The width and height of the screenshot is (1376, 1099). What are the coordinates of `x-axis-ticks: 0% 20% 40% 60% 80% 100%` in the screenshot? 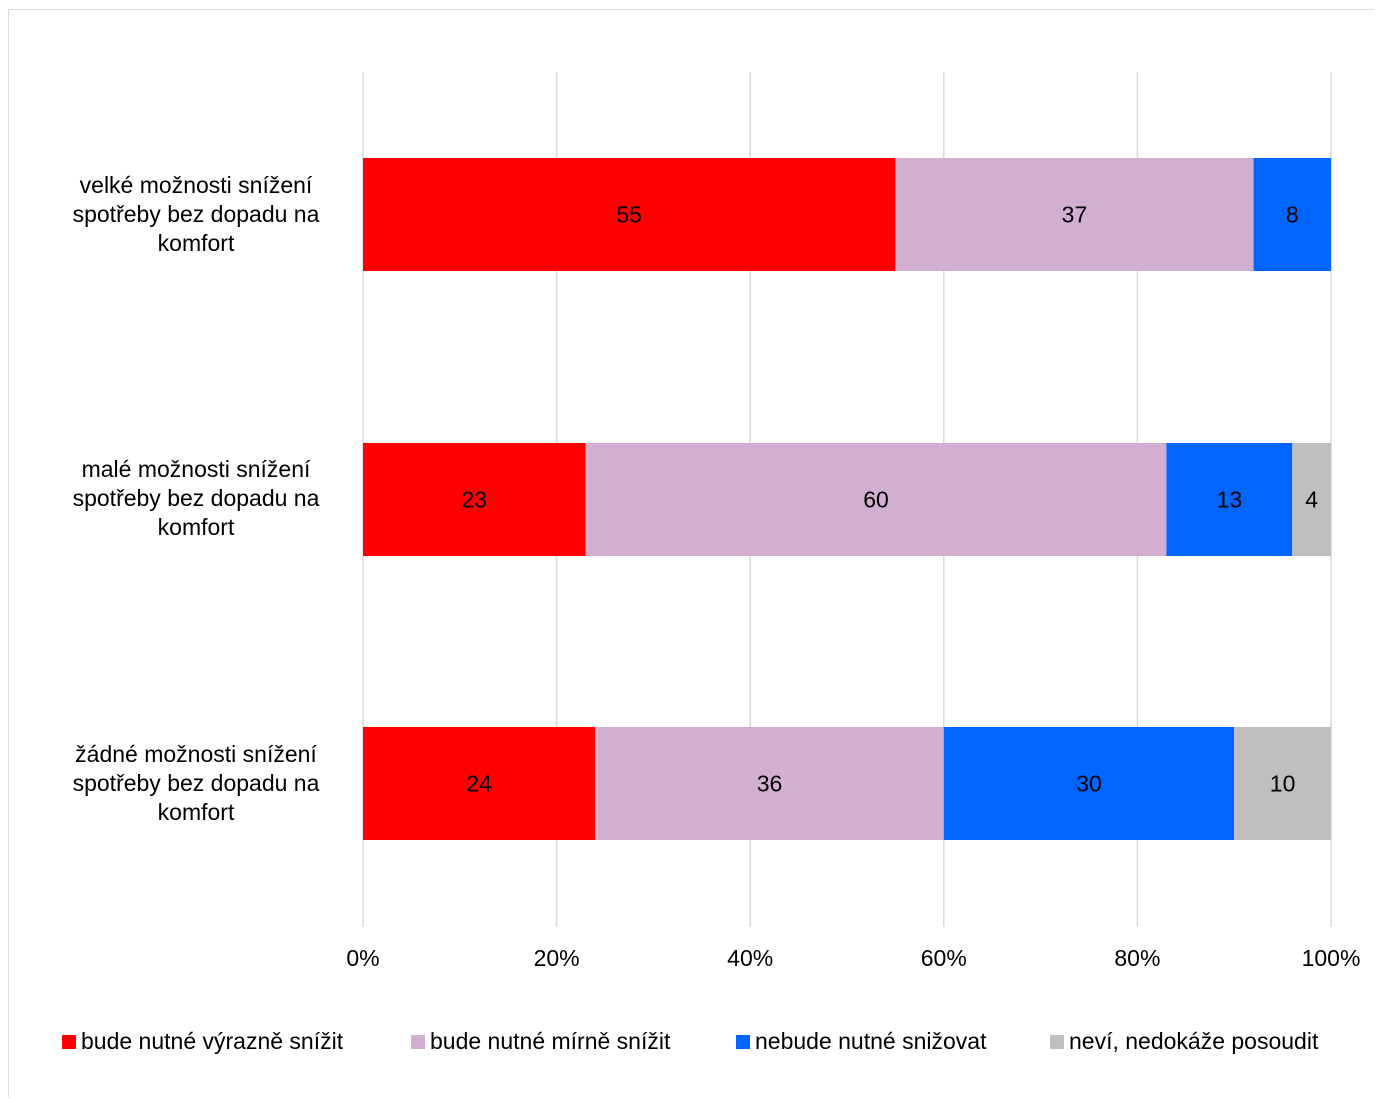 It's located at (853, 958).